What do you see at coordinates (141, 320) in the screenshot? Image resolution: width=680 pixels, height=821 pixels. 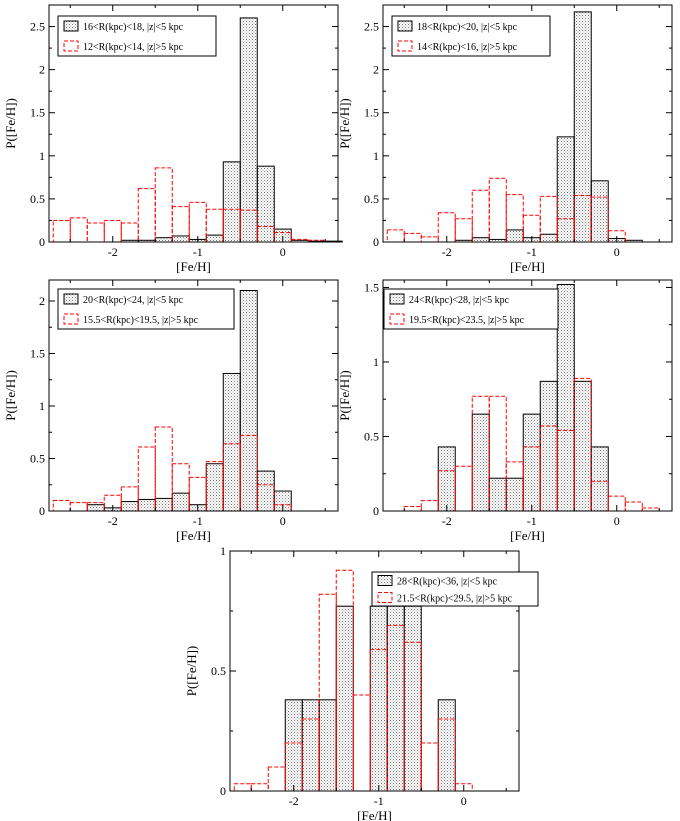 I see `legend-label-series2: 15.5<R(kpc)<19.5, |z|>5 kpc` at bounding box center [141, 320].